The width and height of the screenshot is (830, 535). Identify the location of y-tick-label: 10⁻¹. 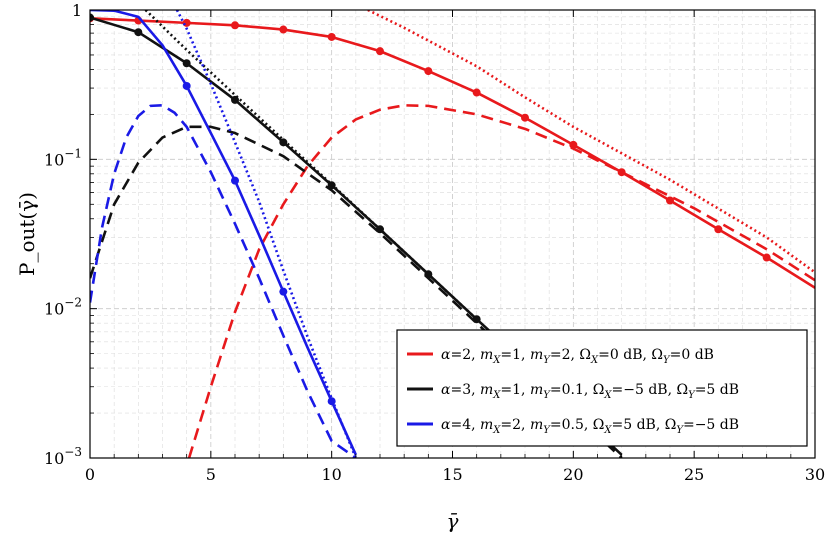
(63, 157).